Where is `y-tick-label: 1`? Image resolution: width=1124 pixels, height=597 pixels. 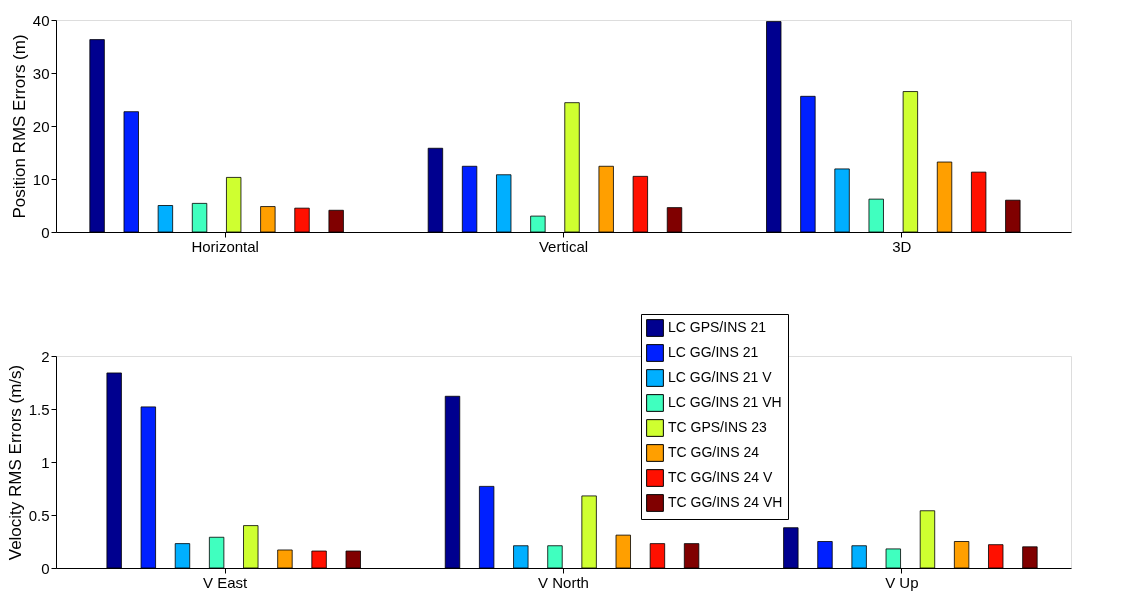
y-tick-label: 1 is located at coordinates (45, 462).